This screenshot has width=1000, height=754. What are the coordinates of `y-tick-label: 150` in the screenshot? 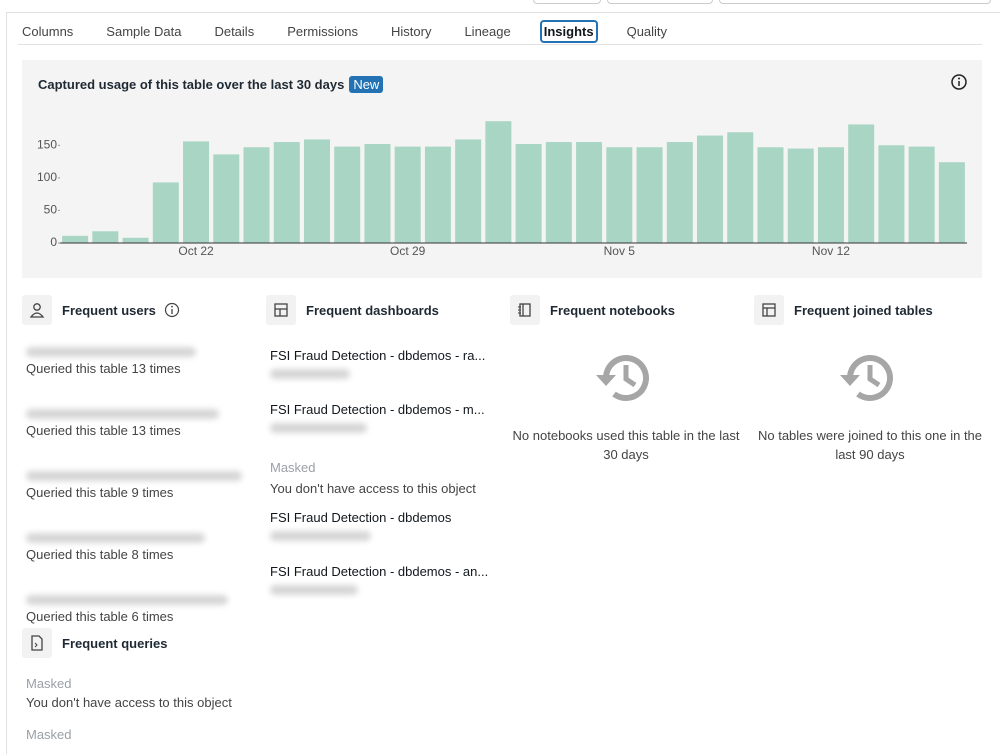 It's located at (47, 144).